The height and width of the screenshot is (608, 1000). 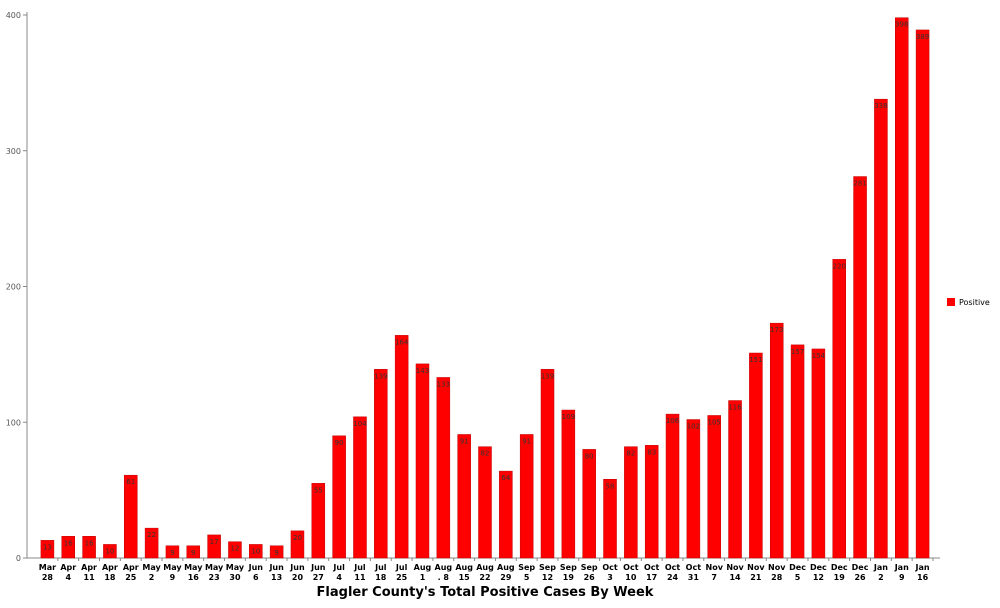 I want to click on x-tick-label: Nov 28, so click(x=777, y=572).